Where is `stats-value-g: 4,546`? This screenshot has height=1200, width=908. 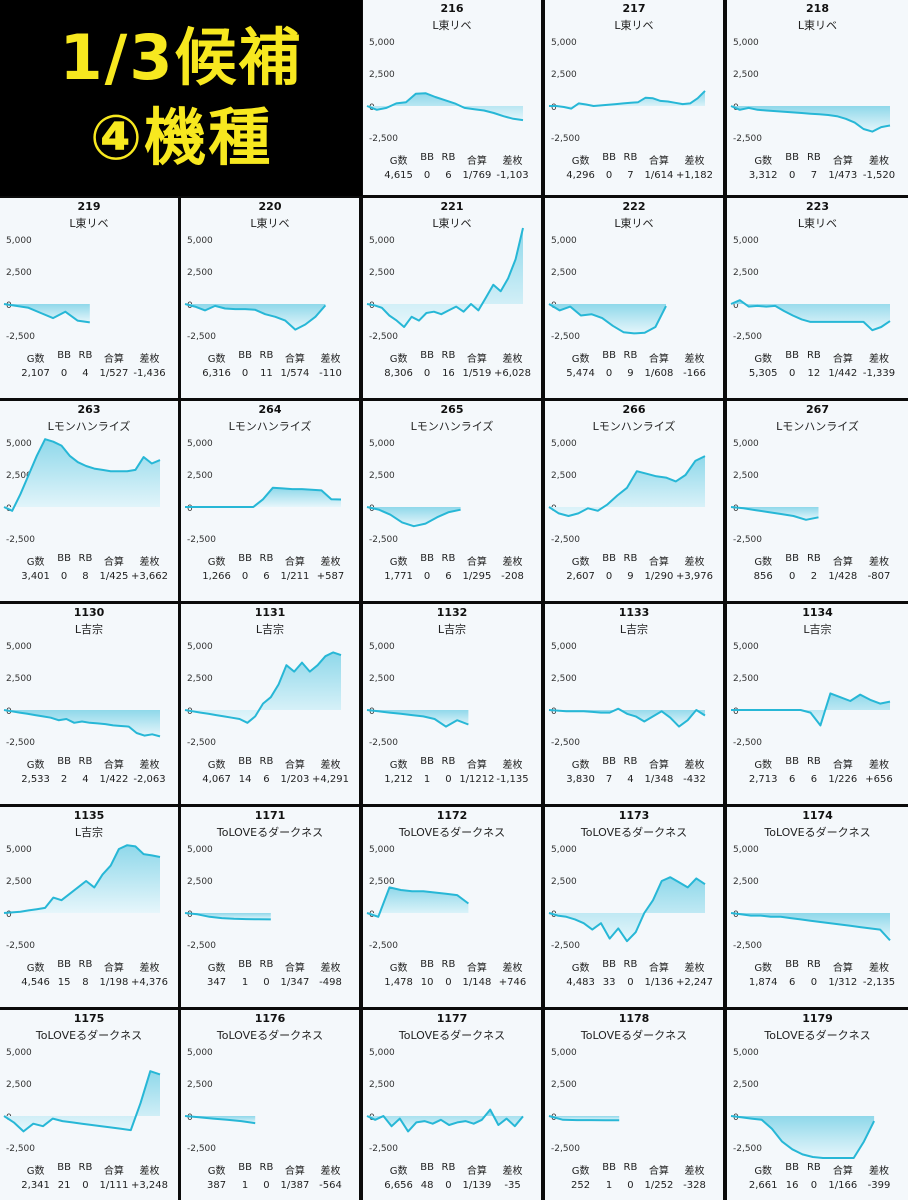 stats-value-g: 4,546 is located at coordinates (35, 982).